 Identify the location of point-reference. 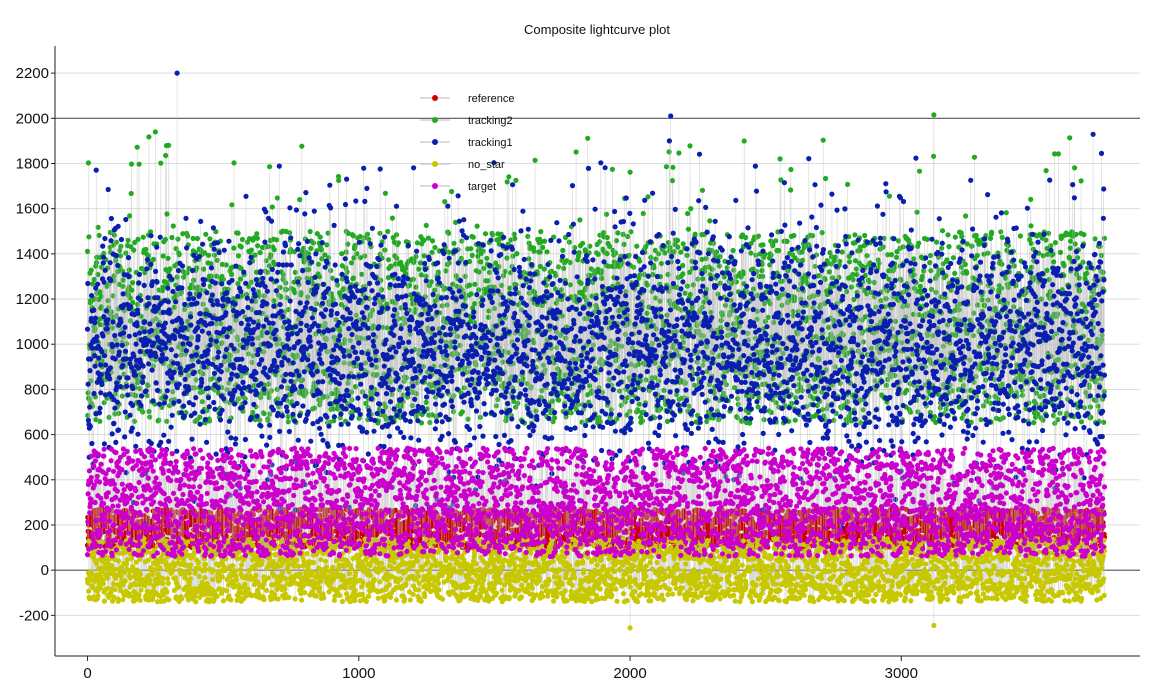
(906, 532).